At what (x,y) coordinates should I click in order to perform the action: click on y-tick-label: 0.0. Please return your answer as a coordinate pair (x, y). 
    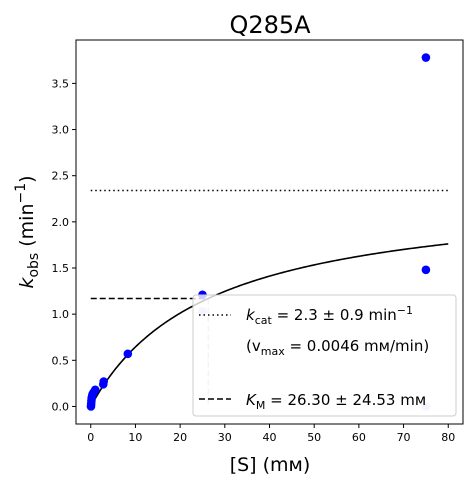
    Looking at the image, I should click on (61, 406).